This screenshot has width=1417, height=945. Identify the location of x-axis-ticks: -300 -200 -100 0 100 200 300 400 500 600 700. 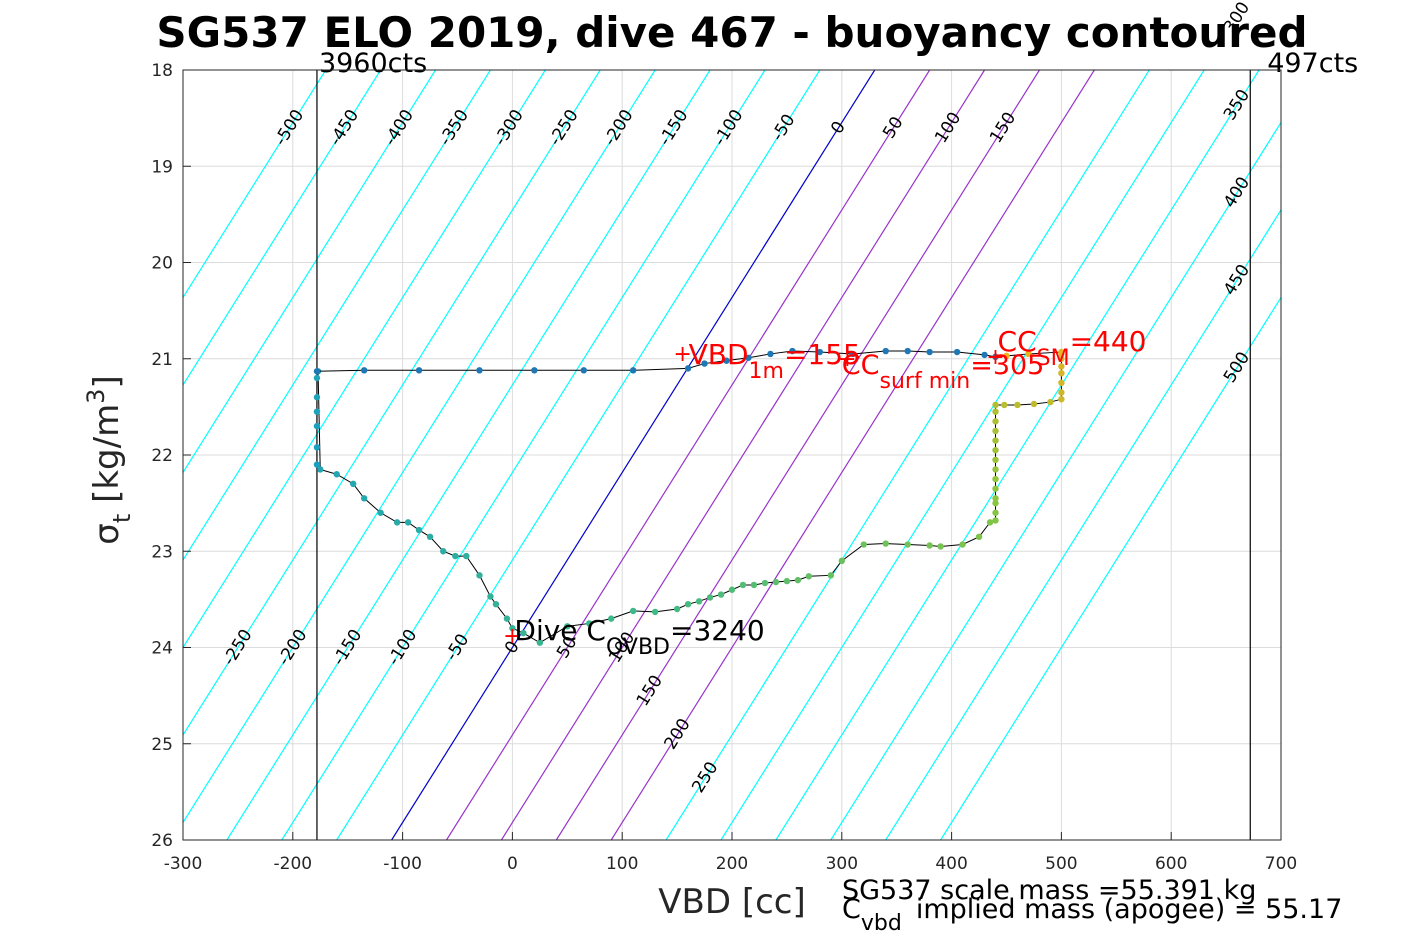
(730, 853).